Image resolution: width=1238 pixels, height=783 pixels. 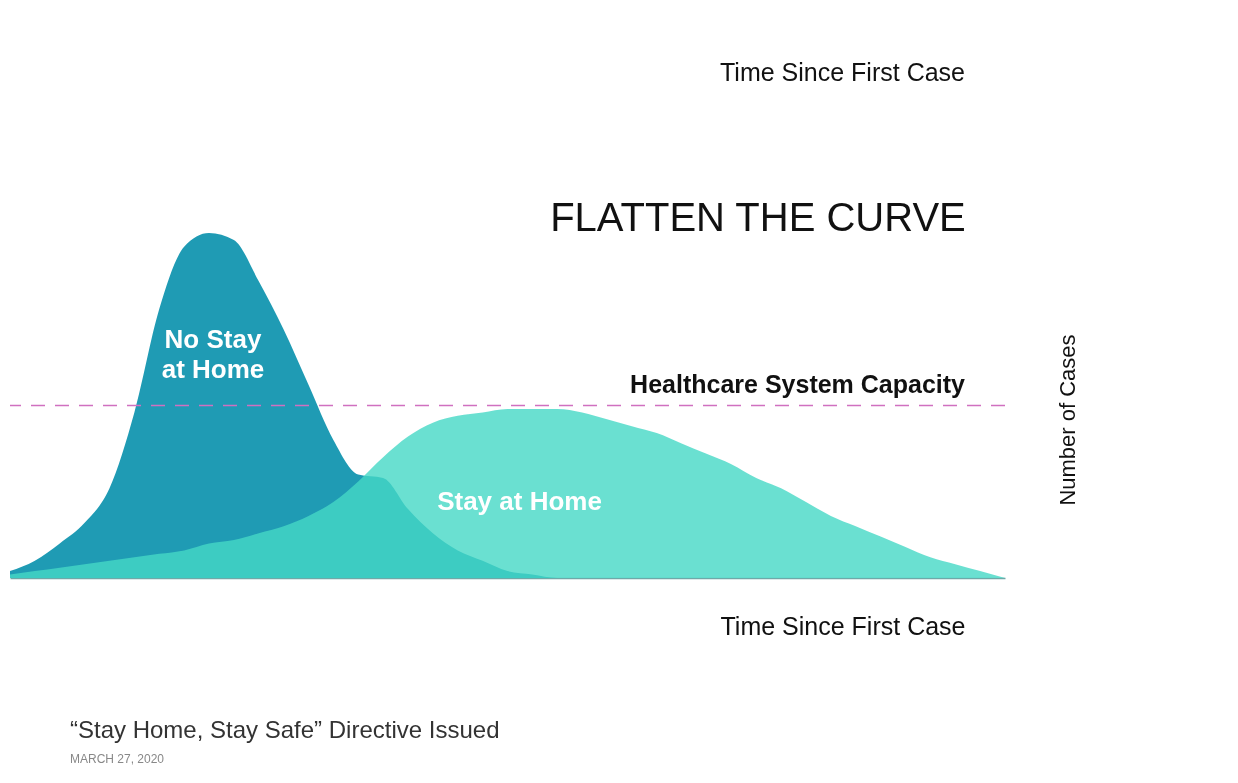 What do you see at coordinates (519, 500) in the screenshot?
I see `series-label: Stay at Home` at bounding box center [519, 500].